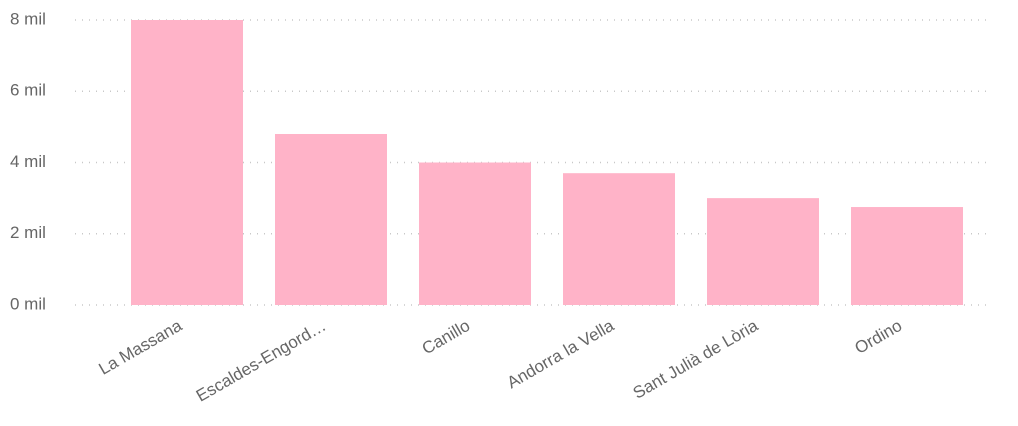 The image size is (1018, 426). What do you see at coordinates (28, 90) in the screenshot?
I see `y-tick-label: 6 mil` at bounding box center [28, 90].